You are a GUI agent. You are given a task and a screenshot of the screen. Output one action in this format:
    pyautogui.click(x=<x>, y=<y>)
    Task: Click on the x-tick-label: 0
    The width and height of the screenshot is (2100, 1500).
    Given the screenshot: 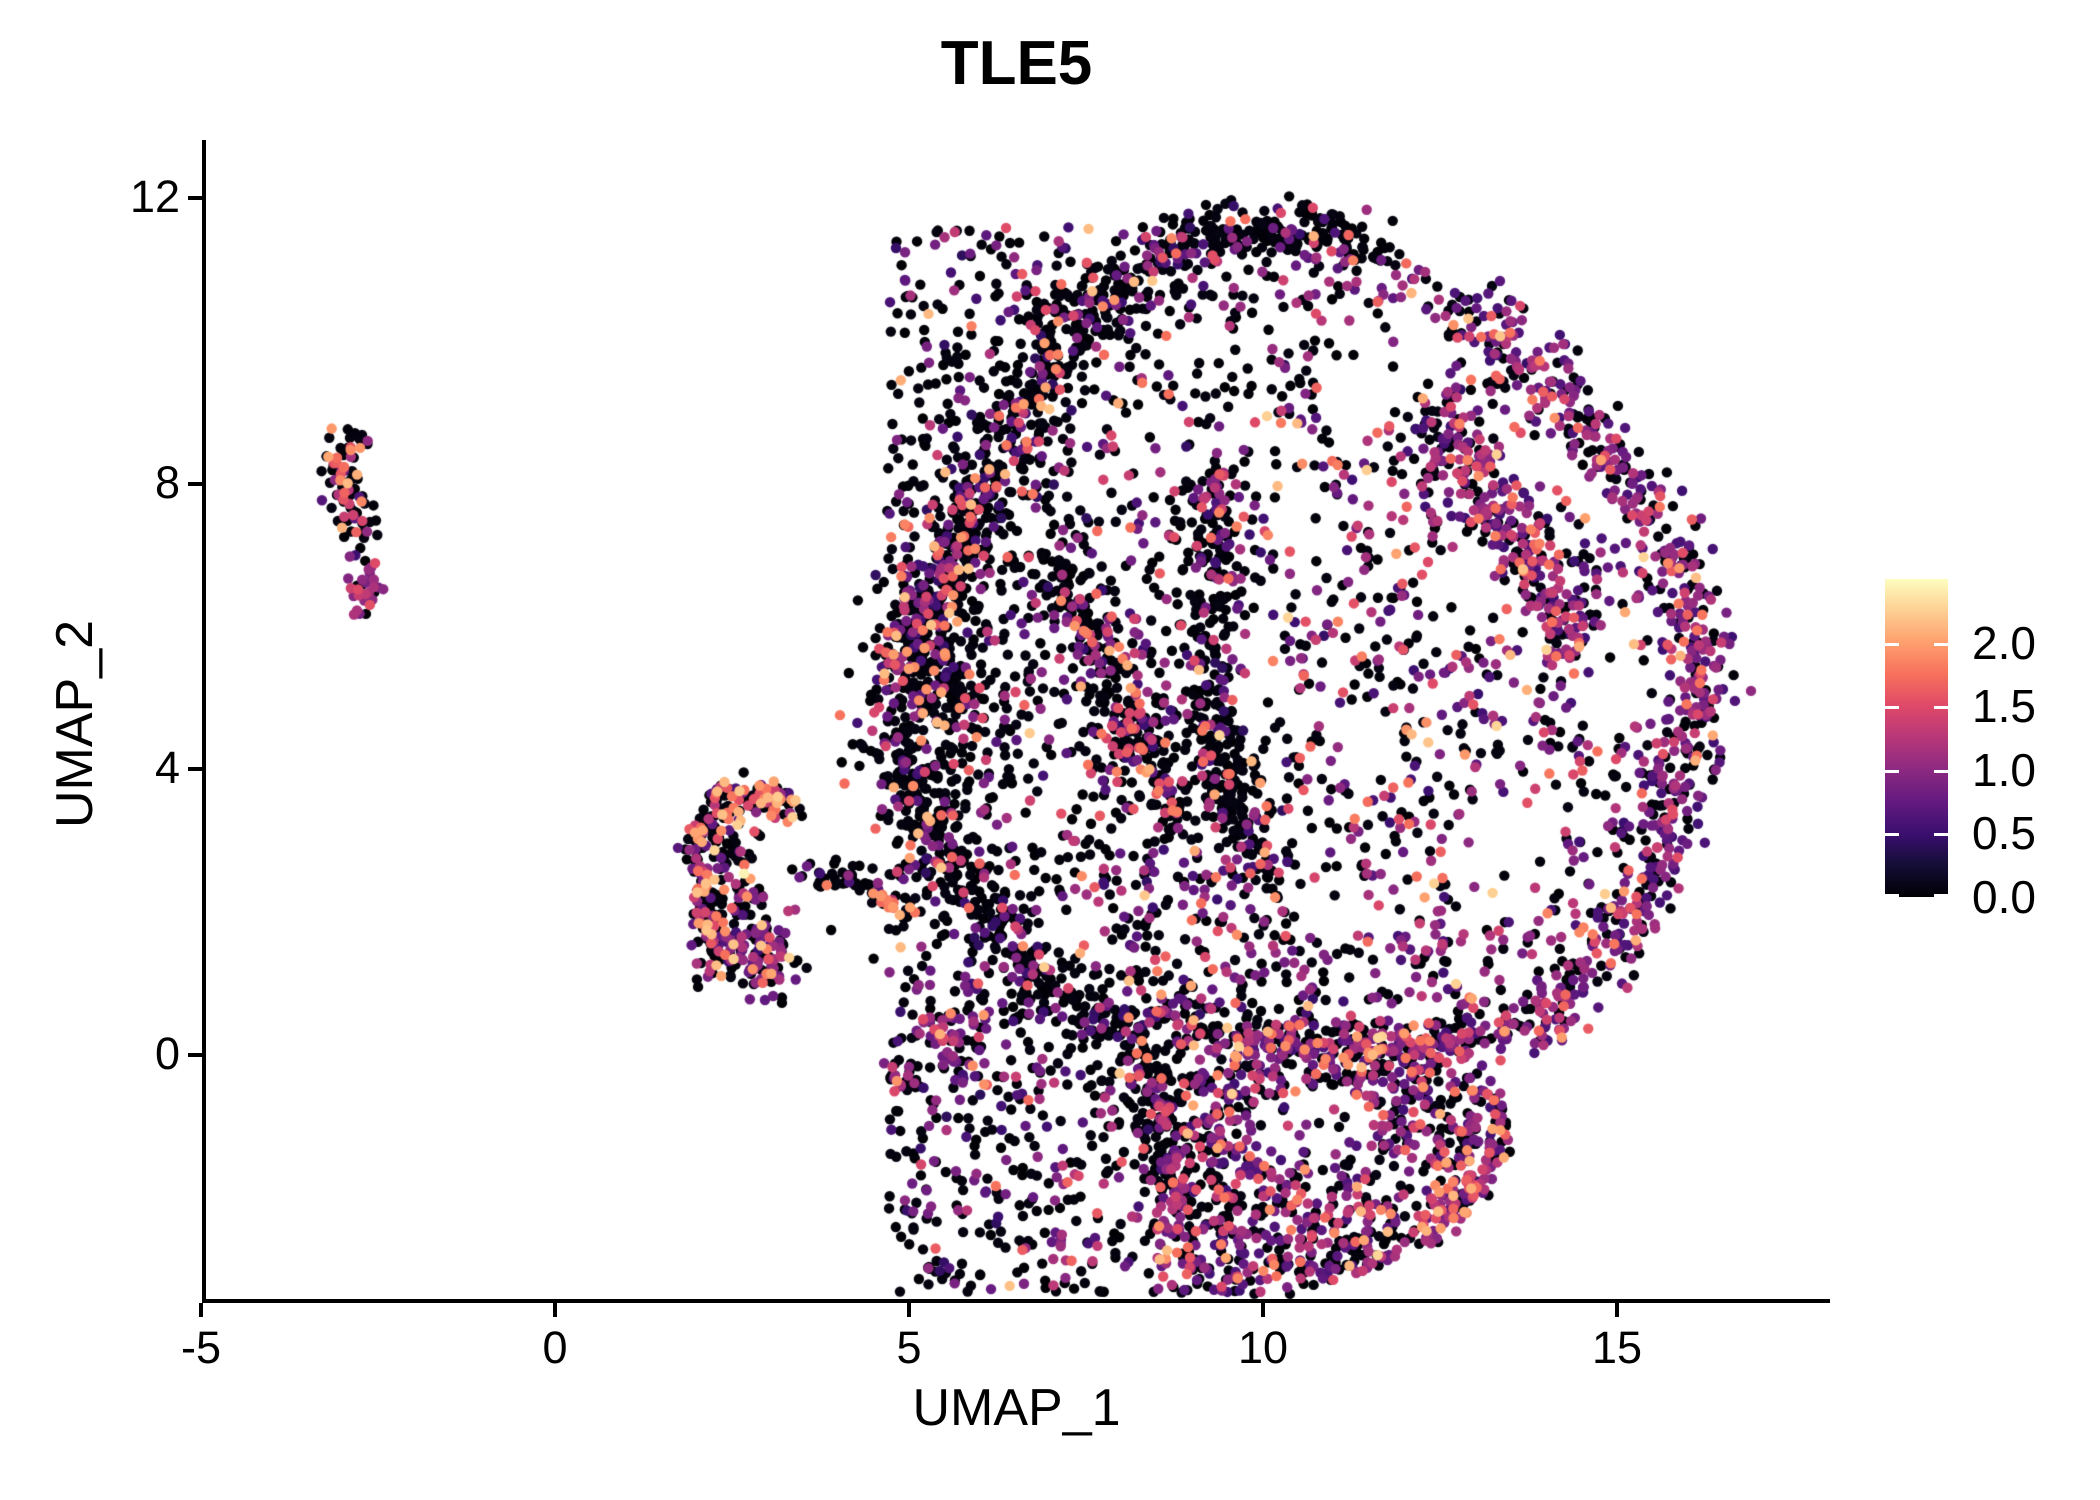 What is the action you would take?
    pyautogui.click(x=555, y=1347)
    